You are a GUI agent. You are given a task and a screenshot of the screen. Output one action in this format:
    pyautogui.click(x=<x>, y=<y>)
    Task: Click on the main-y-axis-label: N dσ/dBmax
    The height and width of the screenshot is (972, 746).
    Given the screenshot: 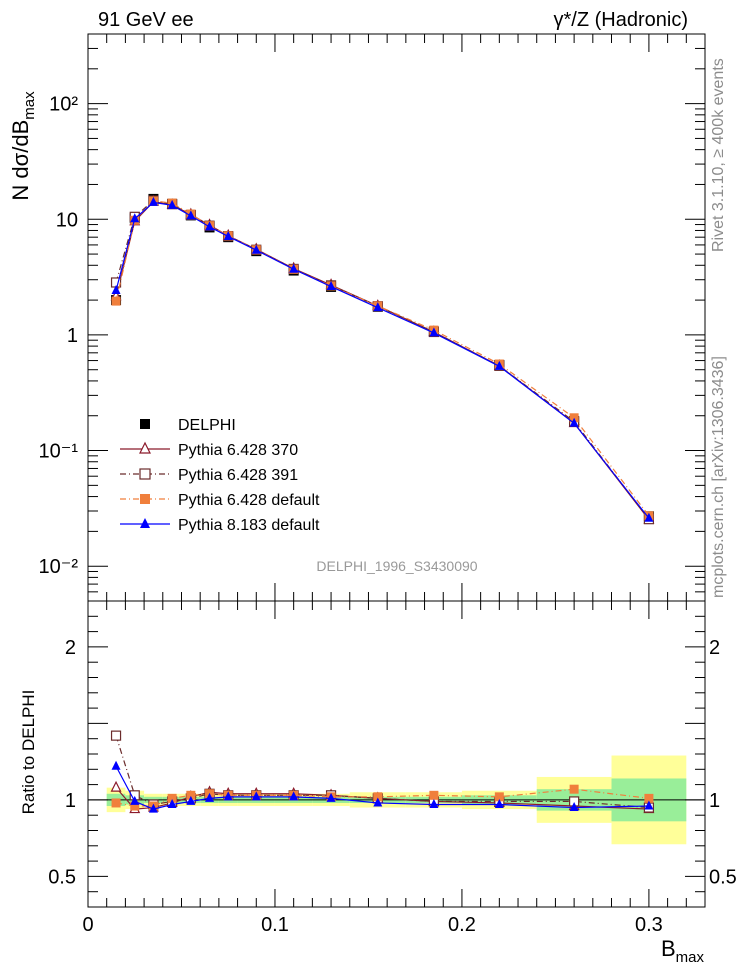 What is the action you would take?
    pyautogui.click(x=23, y=146)
    